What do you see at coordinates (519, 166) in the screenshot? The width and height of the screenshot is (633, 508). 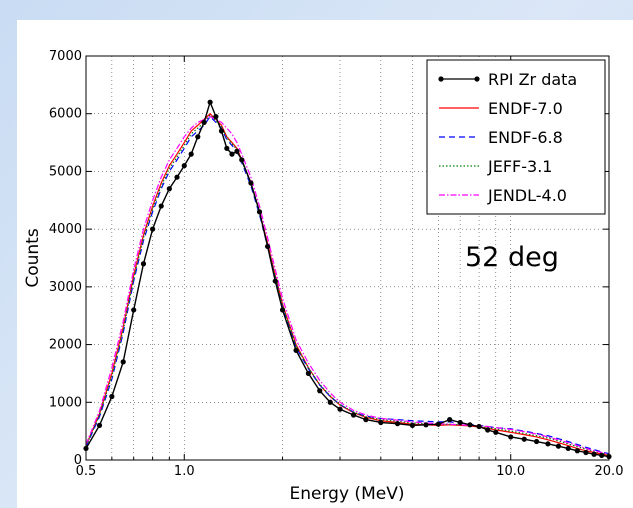 I see `legend-label: JEFF-3.1` at bounding box center [519, 166].